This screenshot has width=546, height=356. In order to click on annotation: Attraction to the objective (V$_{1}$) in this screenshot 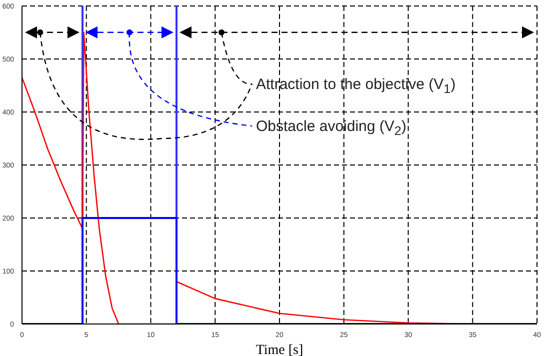, I will do `click(356, 86)`.